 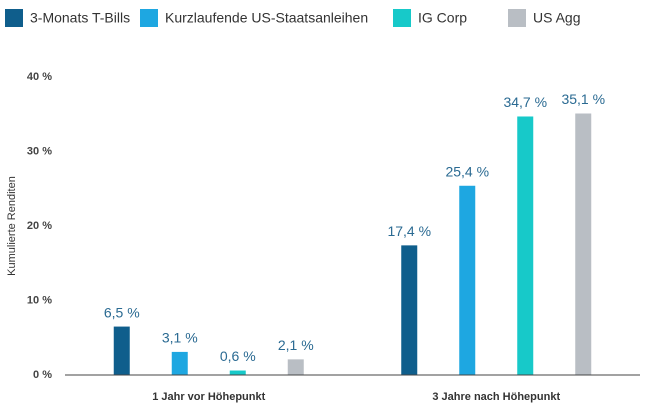 I want to click on x-tick-label: 3 Jahre nach Höhepunkt, so click(x=496, y=397).